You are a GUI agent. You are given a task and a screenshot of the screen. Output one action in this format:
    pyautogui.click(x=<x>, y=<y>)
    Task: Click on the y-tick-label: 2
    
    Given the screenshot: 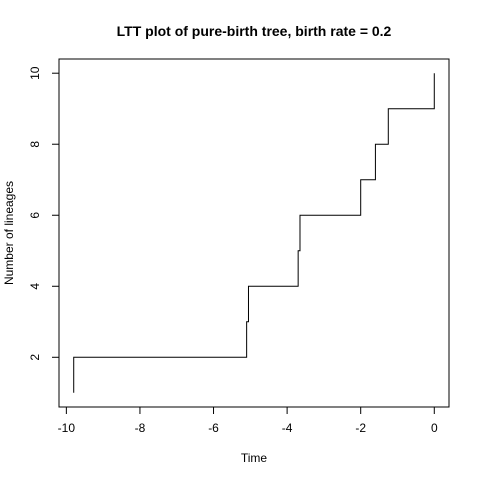 What is the action you would take?
    pyautogui.click(x=35, y=357)
    